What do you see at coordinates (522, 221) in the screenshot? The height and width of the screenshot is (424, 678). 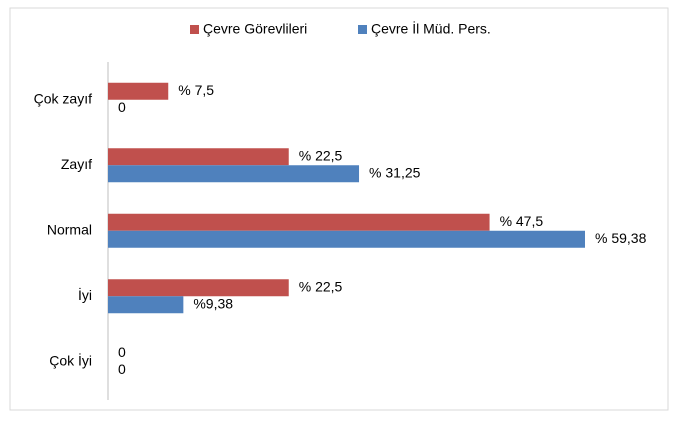 I see `data-label: % 47,5` at bounding box center [522, 221].